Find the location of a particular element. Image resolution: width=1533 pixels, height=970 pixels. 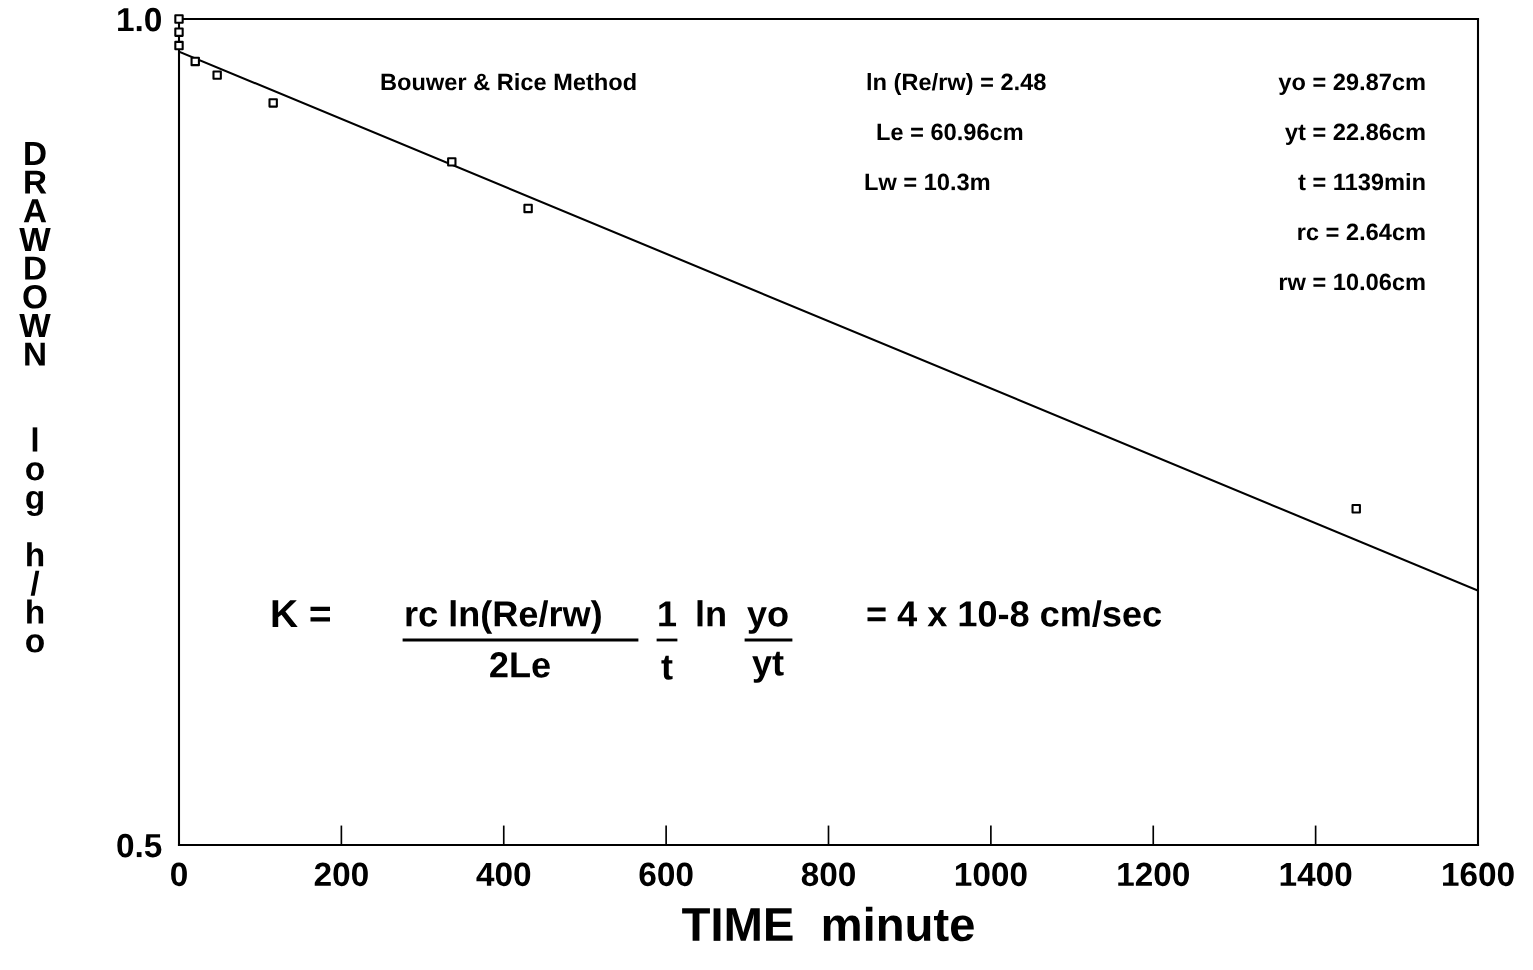

annotation: 2Le is located at coordinates (520, 665).